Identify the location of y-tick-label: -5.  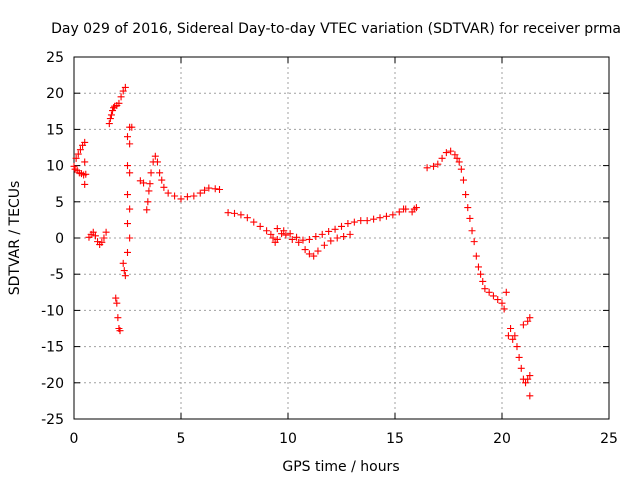
(57, 275).